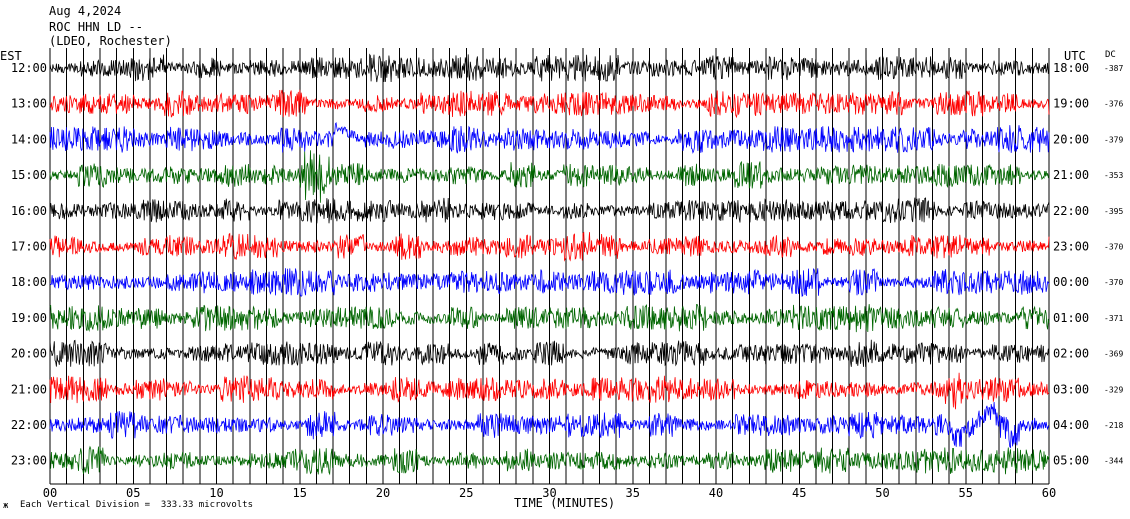 This screenshot has width=1130, height=519. Describe the element at coordinates (29, 247) in the screenshot. I see `est-hour-label-5: 17:00` at that location.